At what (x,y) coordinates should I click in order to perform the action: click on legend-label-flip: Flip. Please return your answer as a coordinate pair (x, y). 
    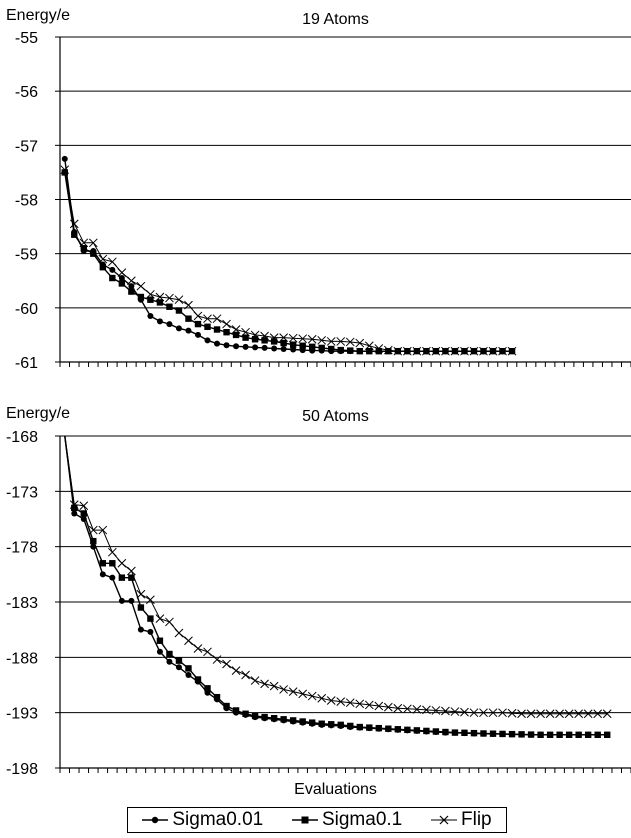
    Looking at the image, I should click on (476, 819).